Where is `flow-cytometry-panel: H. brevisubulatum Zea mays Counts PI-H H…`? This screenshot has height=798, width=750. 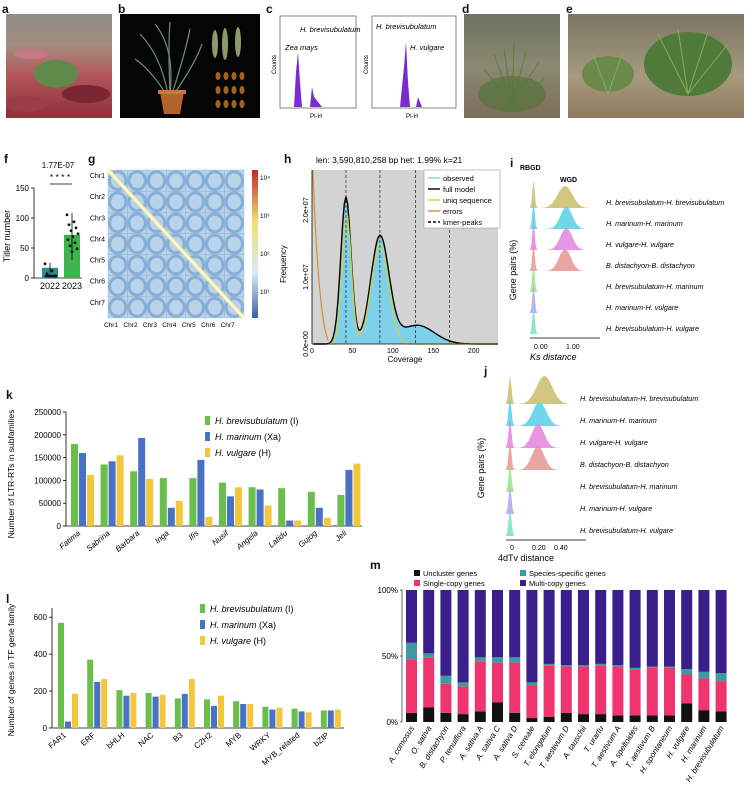 flow-cytometry-panel: H. brevisubulatum Zea mays Counts PI-H H… is located at coordinates (364, 67).